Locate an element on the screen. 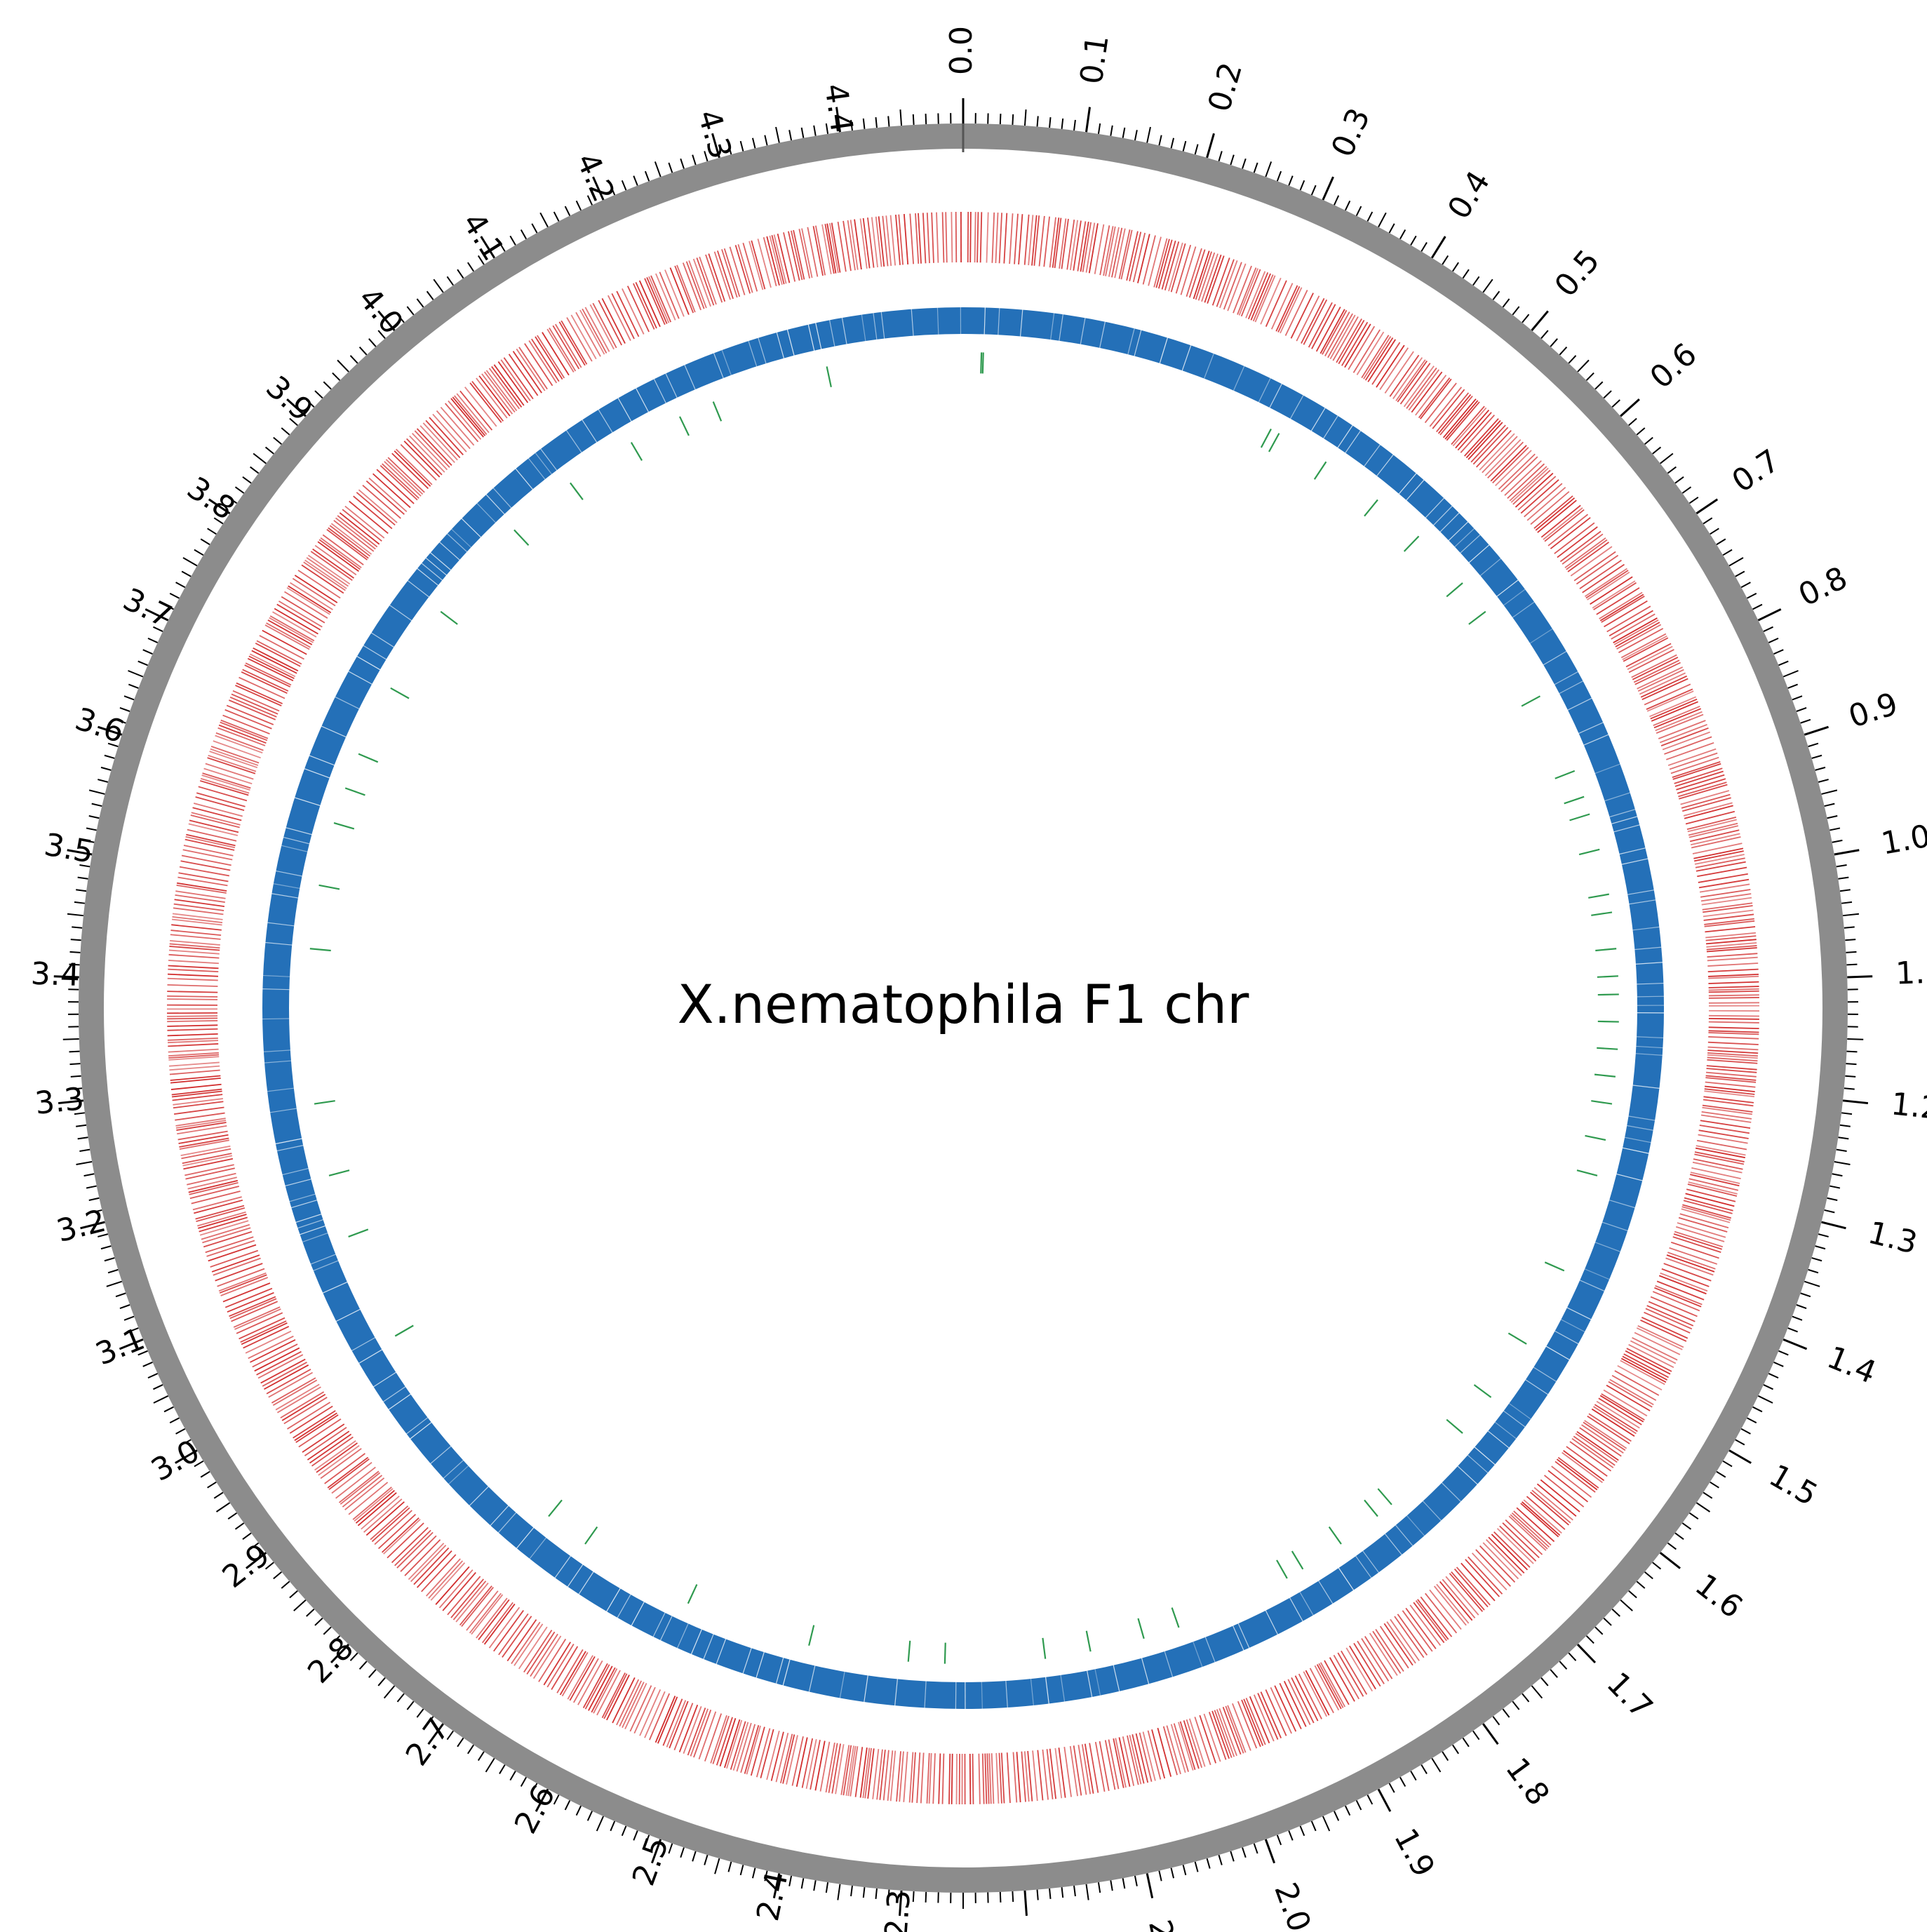  coordinate-label: 1.0 is located at coordinates (1903, 840).